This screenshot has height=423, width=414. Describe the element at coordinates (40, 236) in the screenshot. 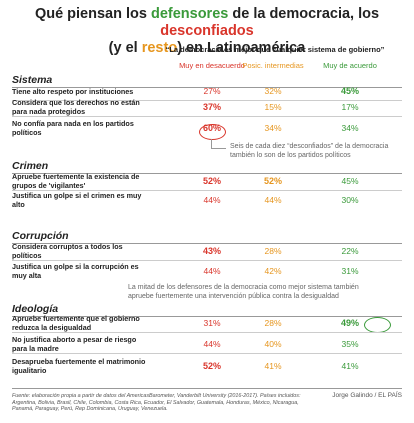

I see `section-heading: Corrupción` at that location.